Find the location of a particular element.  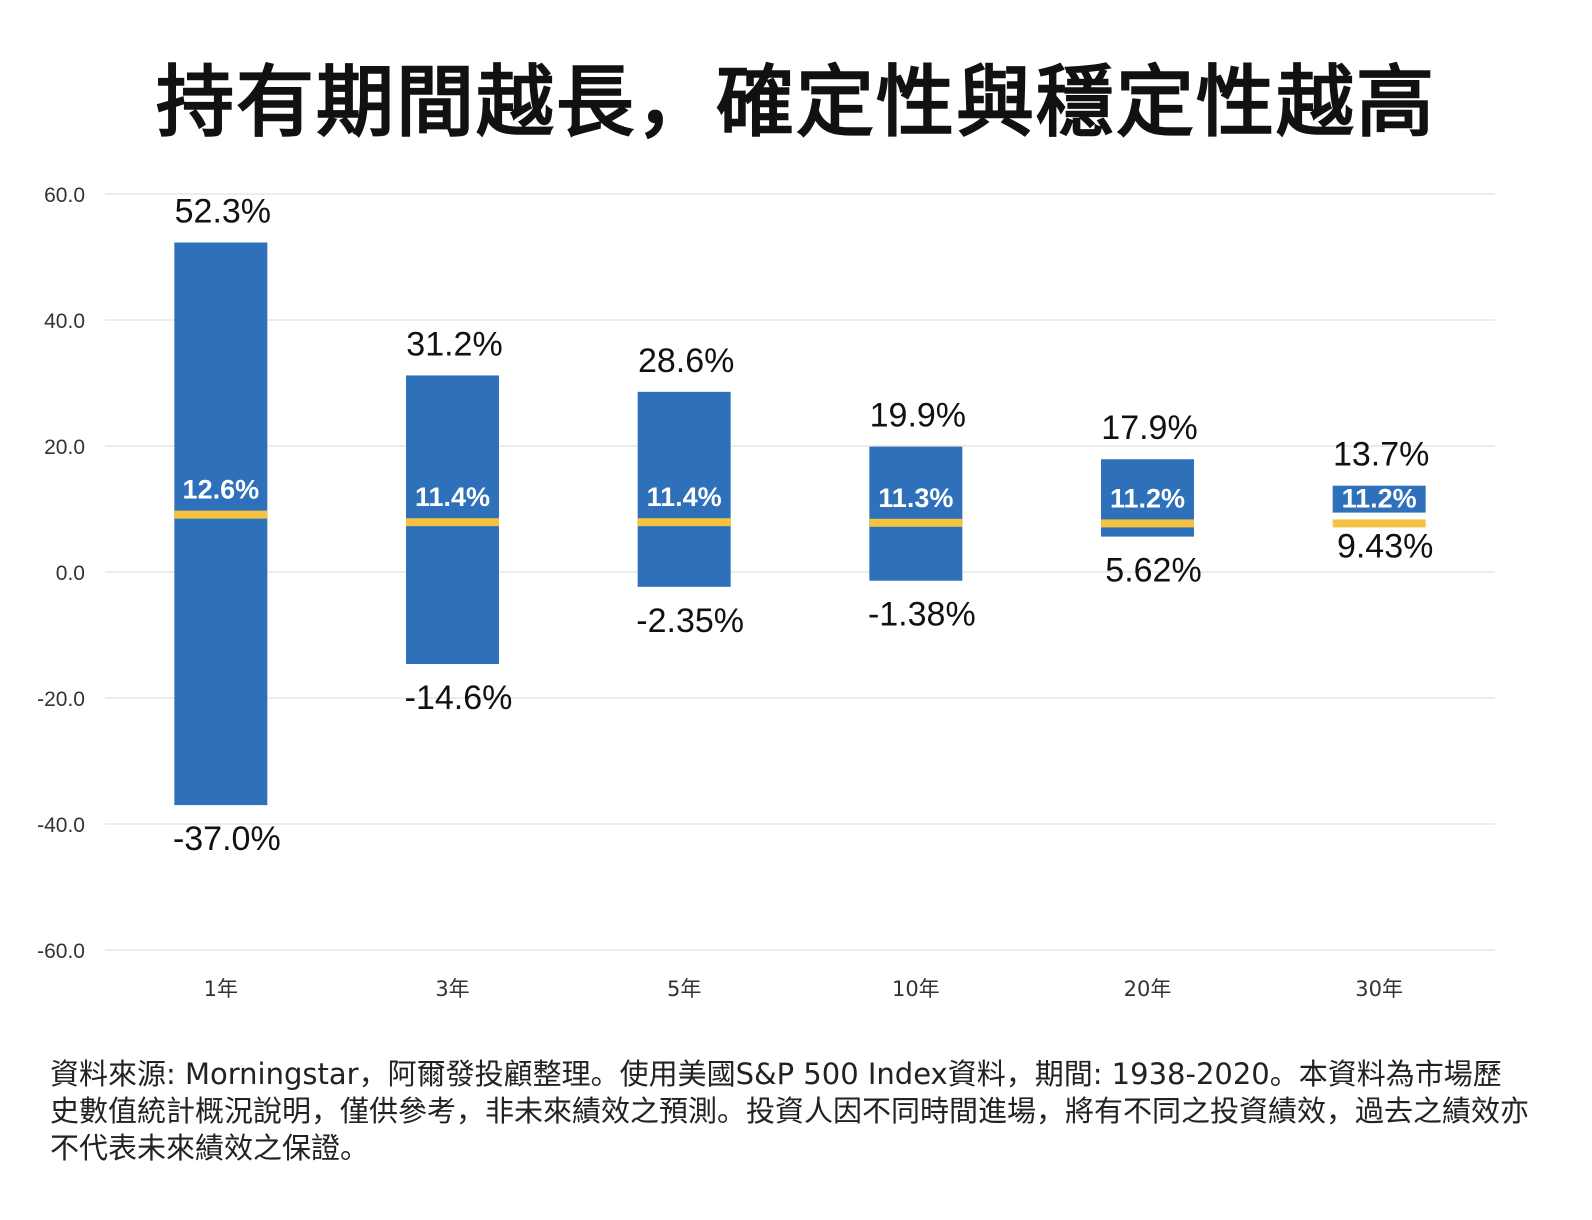

max-label: 19.9% is located at coordinates (918, 416).